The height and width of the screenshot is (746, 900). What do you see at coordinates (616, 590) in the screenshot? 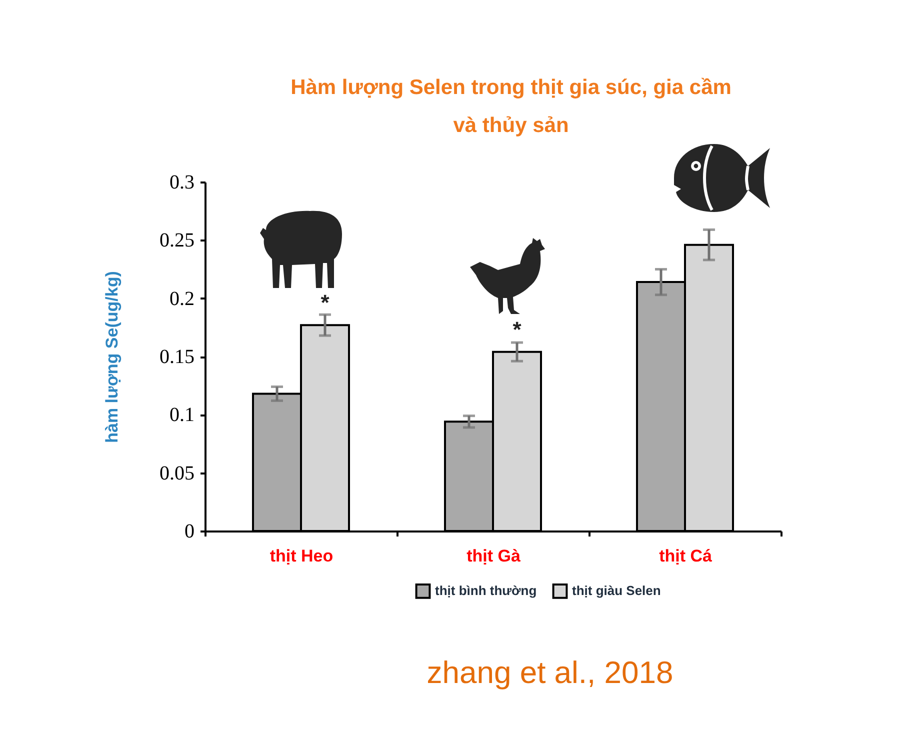
I see `legend-label: thịt giàu Selen` at bounding box center [616, 590].